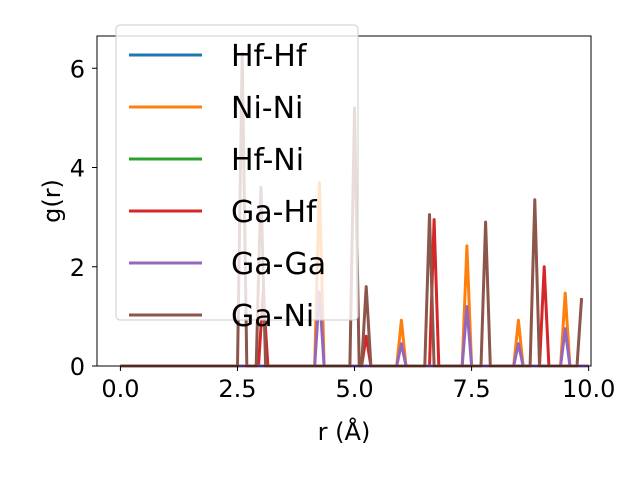 The width and height of the screenshot is (640, 480). I want to click on x-tick-label: 5.0, so click(354, 389).